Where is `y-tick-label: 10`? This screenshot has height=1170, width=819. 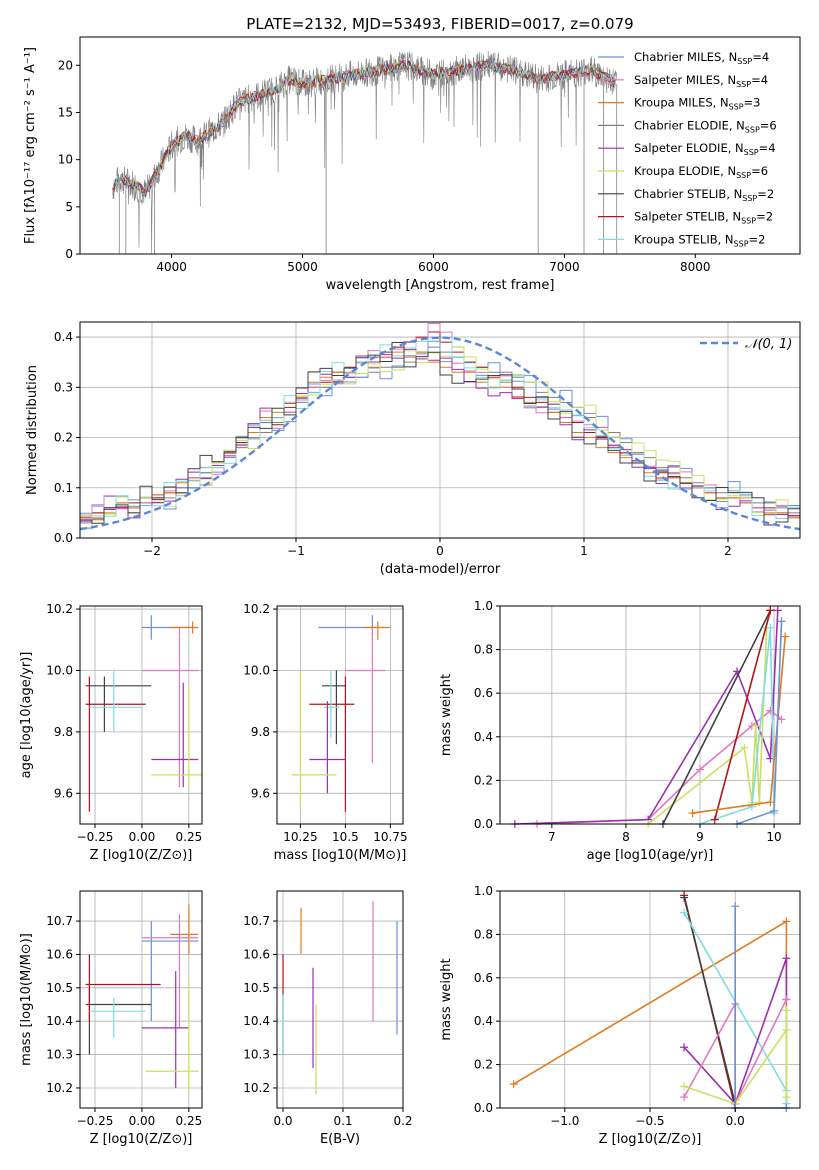 y-tick-label: 10 is located at coordinates (65, 160).